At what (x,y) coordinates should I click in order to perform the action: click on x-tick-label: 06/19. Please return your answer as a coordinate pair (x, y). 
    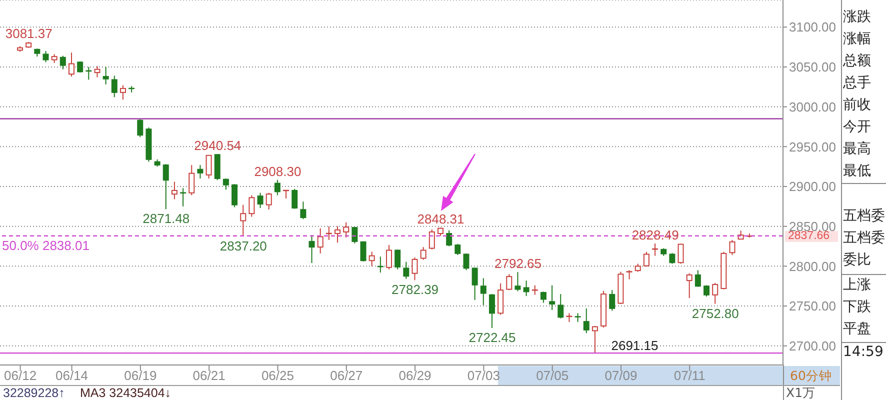
    Looking at the image, I should click on (140, 375).